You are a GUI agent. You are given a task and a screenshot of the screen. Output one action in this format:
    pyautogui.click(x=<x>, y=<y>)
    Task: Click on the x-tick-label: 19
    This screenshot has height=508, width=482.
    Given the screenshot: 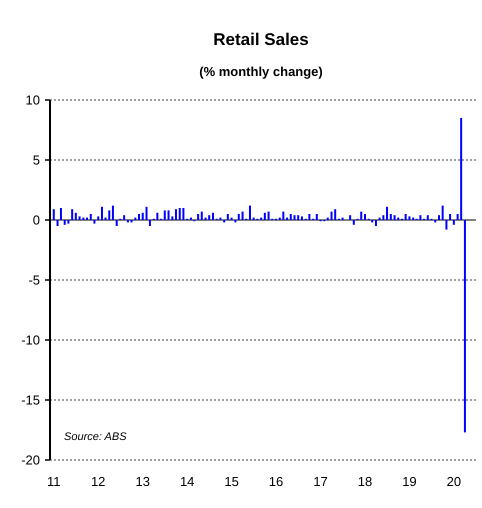 What is the action you would take?
    pyautogui.click(x=409, y=481)
    